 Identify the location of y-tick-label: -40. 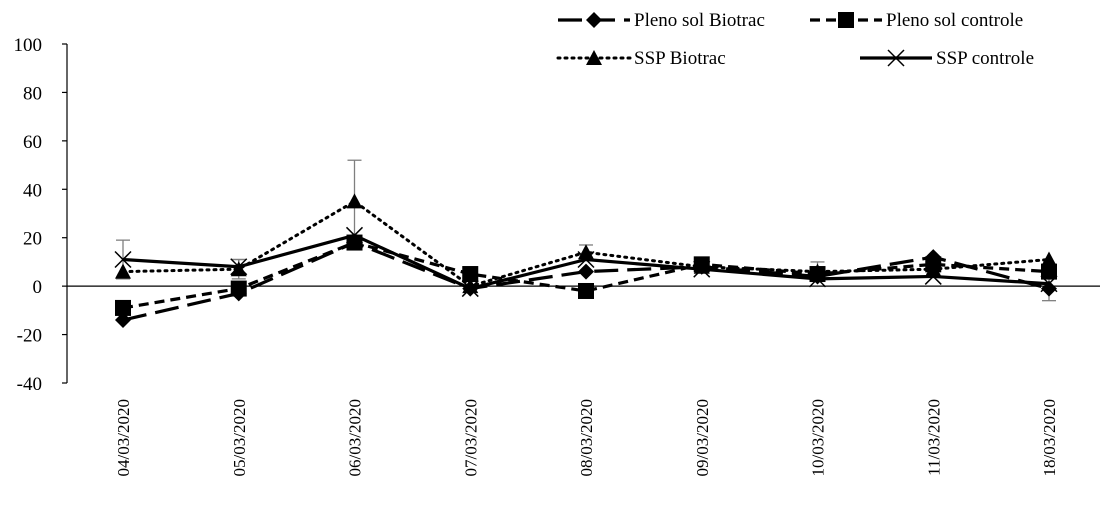
(29, 384).